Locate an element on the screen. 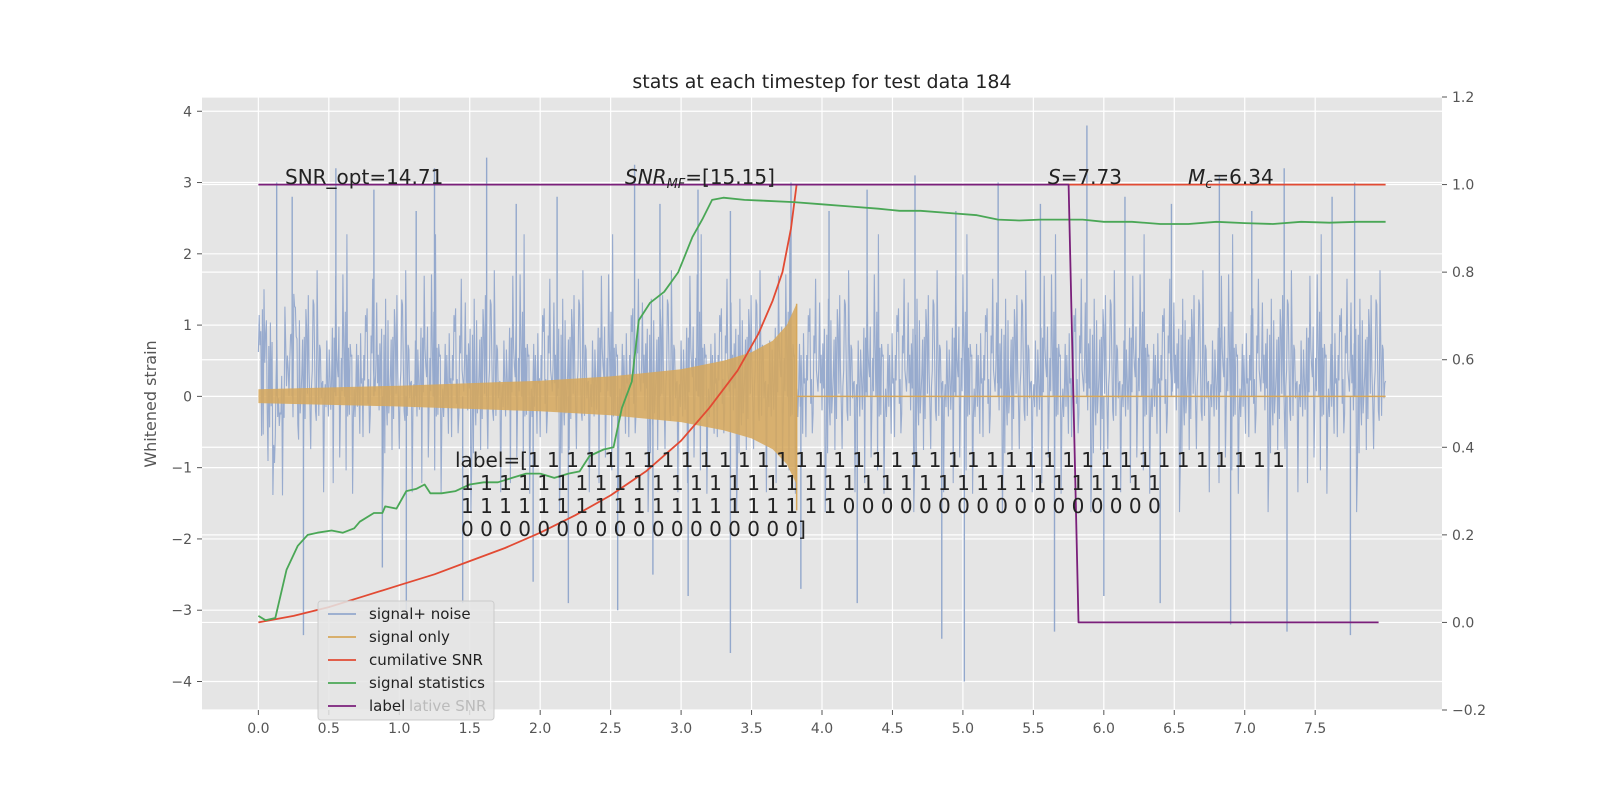  x-tick-label: 1.5 is located at coordinates (470, 729).